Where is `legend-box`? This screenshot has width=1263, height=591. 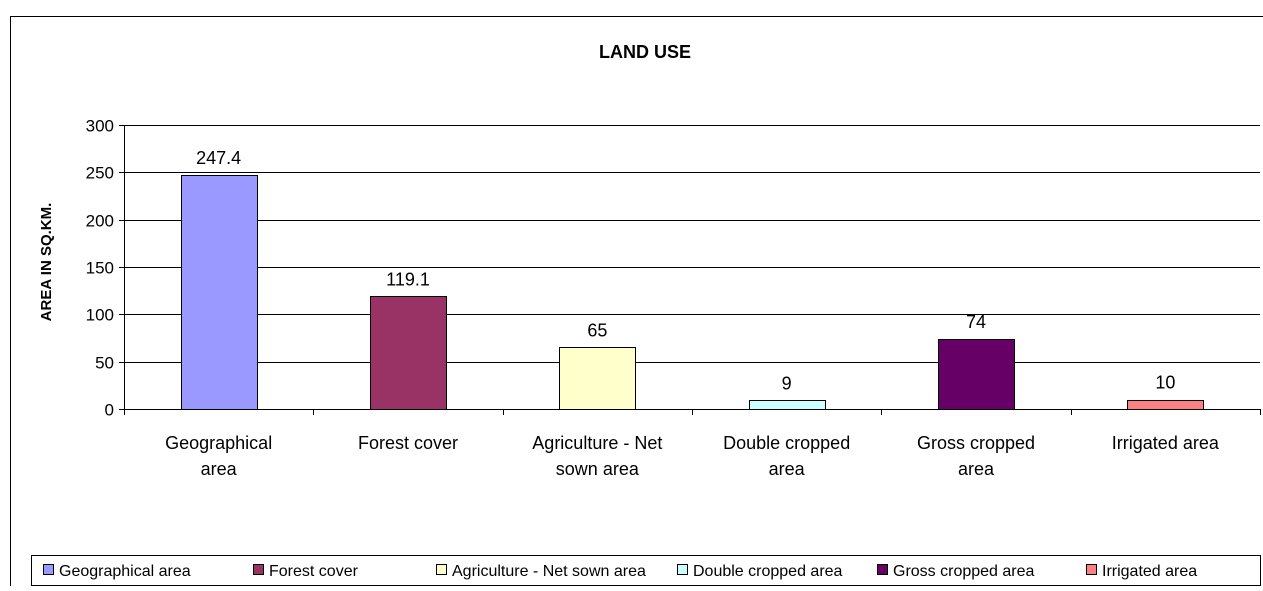
legend-box is located at coordinates (646, 571).